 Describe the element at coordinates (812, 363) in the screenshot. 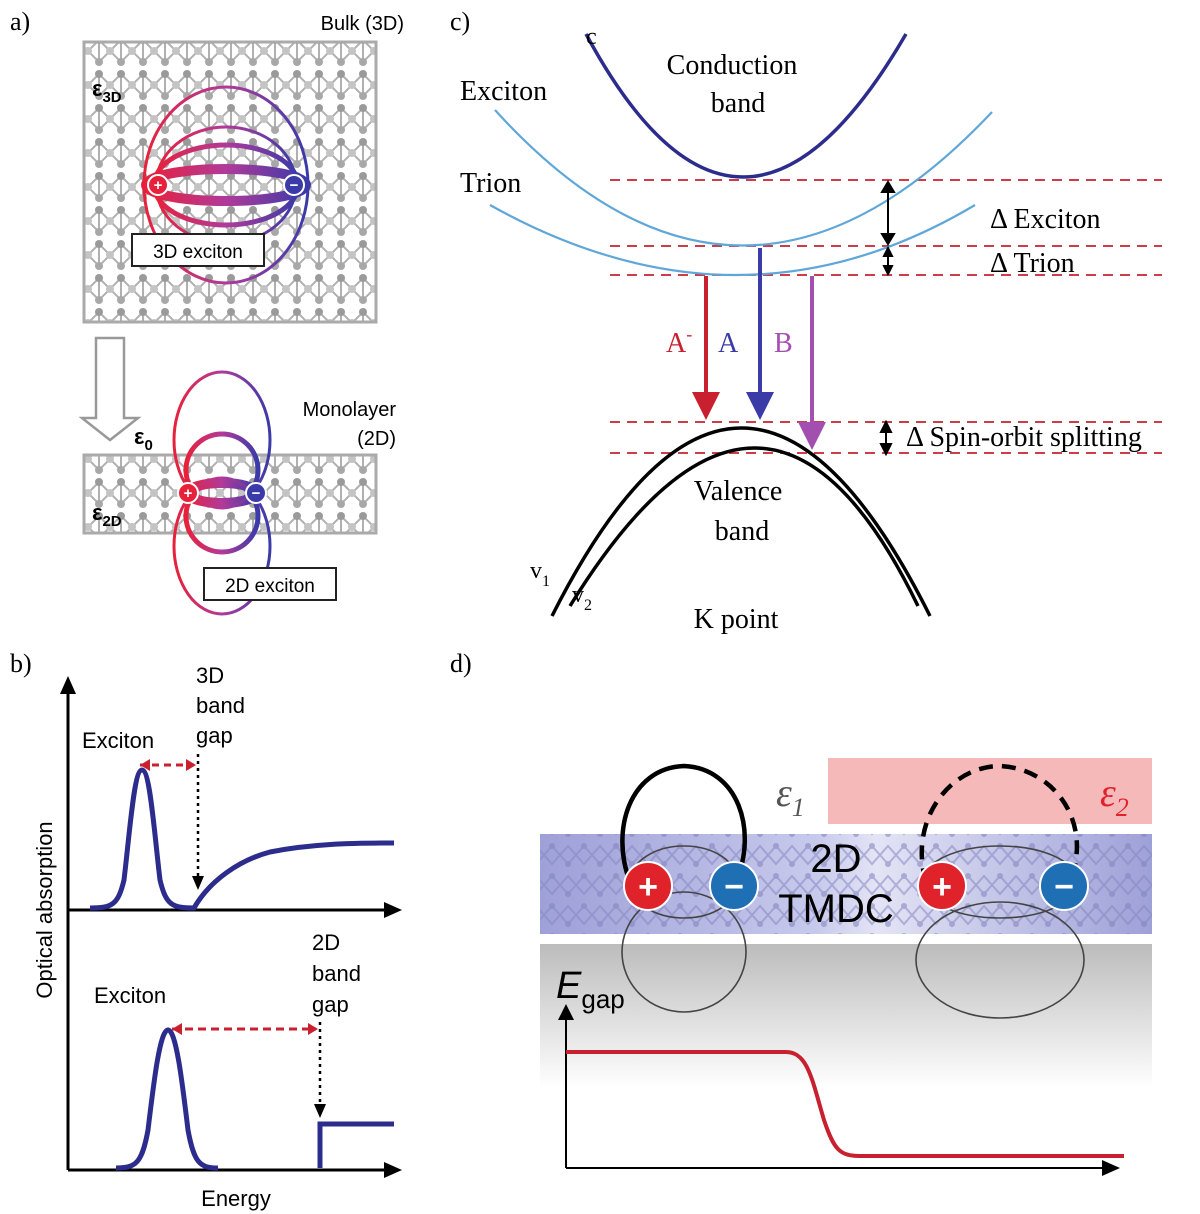

I see `transition-b` at that location.